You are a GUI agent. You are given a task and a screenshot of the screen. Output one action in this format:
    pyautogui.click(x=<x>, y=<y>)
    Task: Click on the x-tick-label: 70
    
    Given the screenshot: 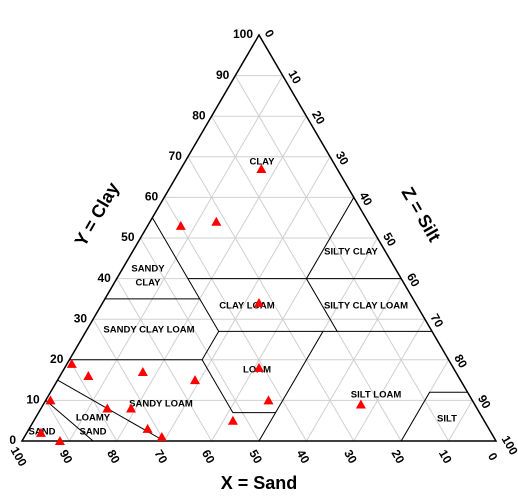 What is the action you would take?
    pyautogui.click(x=161, y=456)
    